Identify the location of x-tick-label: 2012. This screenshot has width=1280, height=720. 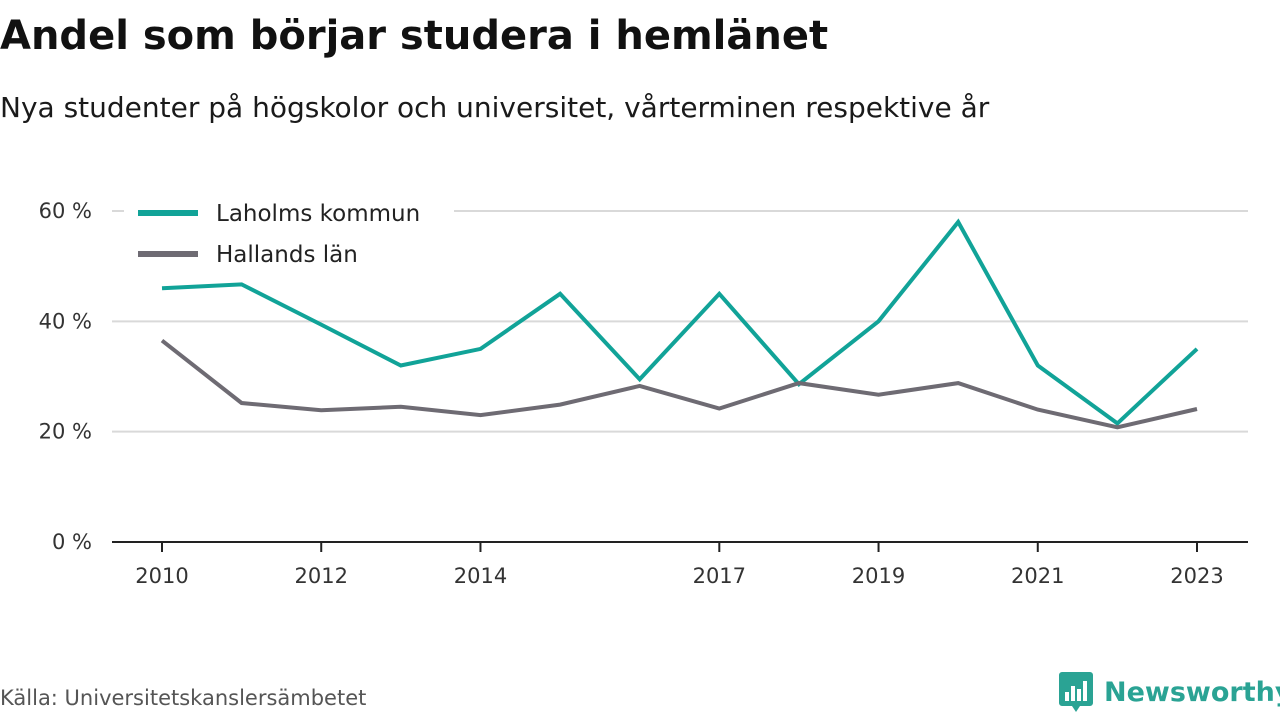
(321, 576).